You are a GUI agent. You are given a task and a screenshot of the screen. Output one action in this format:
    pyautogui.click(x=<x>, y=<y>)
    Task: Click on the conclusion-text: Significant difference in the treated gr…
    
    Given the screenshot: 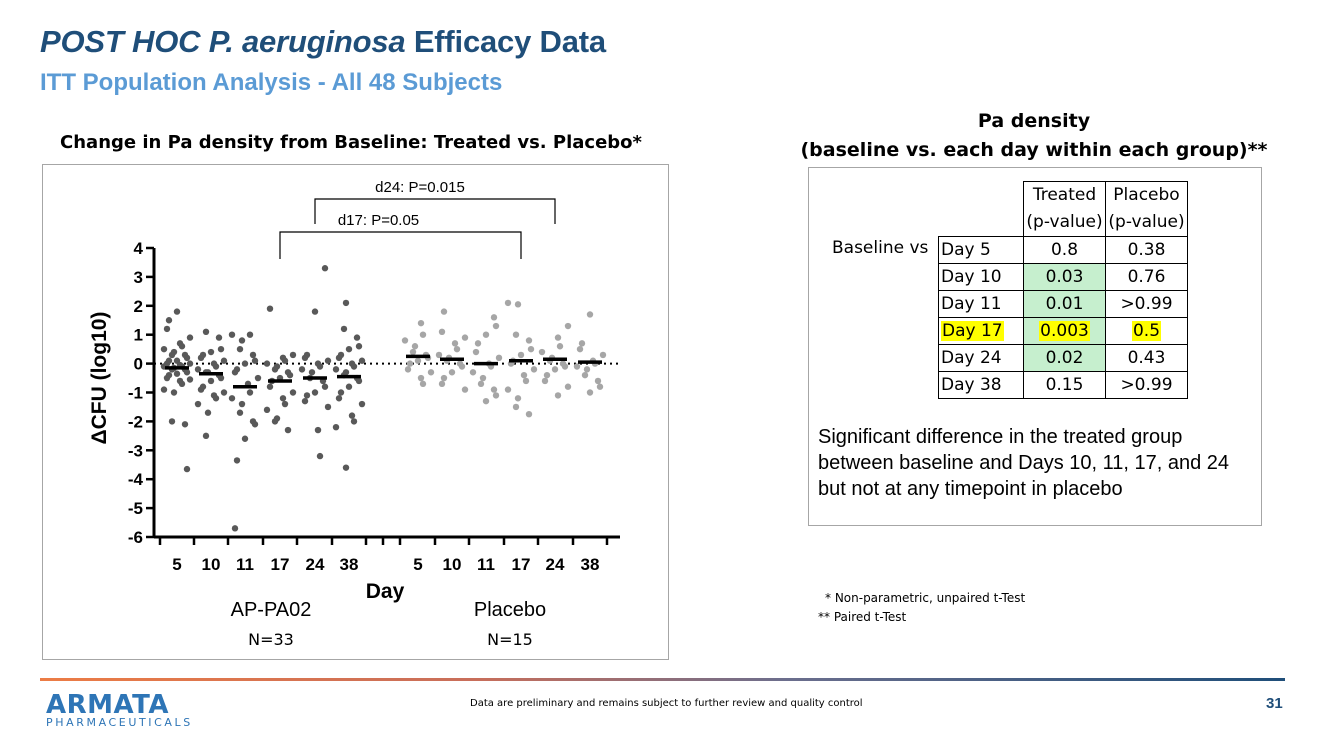 What is the action you would take?
    pyautogui.click(x=1024, y=463)
    